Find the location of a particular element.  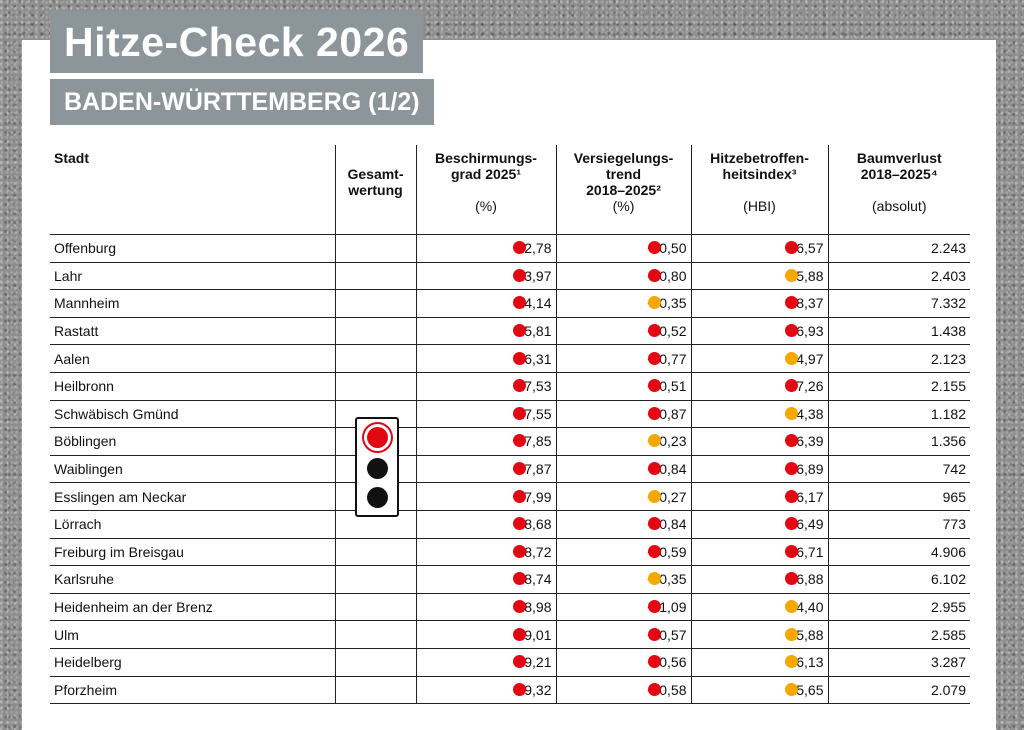

header-stadt-label: Stadt is located at coordinates (71, 158).